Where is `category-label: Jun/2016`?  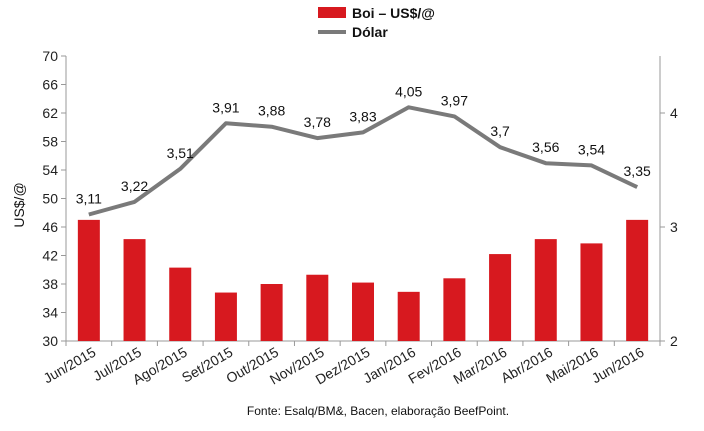
category-label: Jun/2016 is located at coordinates (618, 365).